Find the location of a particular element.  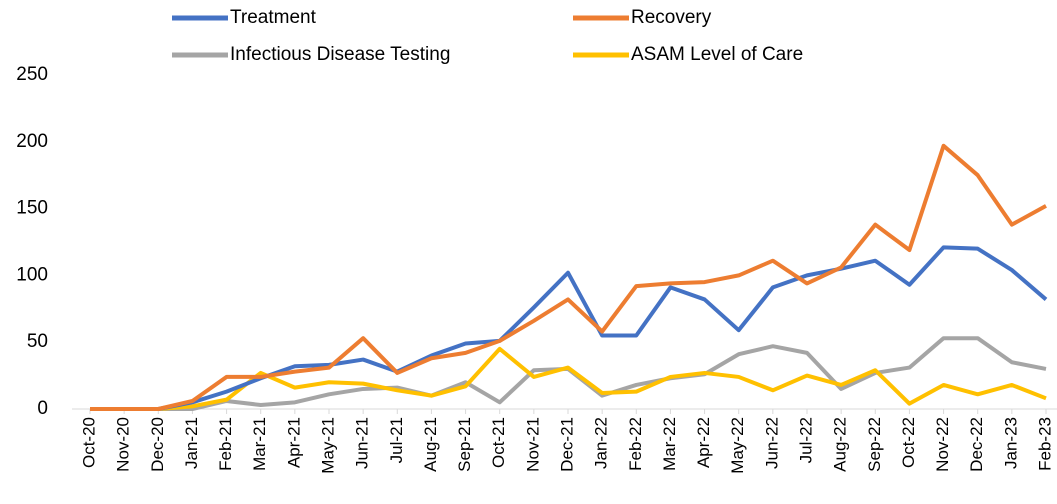

x-tick-label: Aug-22 is located at coordinates (840, 444).